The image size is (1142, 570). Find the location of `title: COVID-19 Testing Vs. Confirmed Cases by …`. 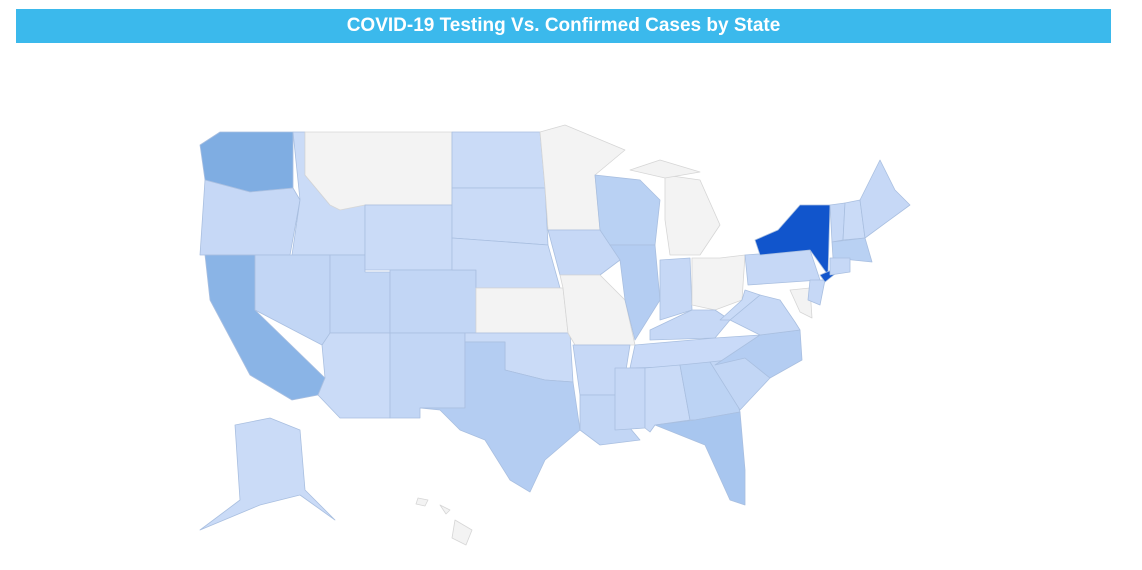

title: COVID-19 Testing Vs. Confirmed Cases by … is located at coordinates (563, 25).